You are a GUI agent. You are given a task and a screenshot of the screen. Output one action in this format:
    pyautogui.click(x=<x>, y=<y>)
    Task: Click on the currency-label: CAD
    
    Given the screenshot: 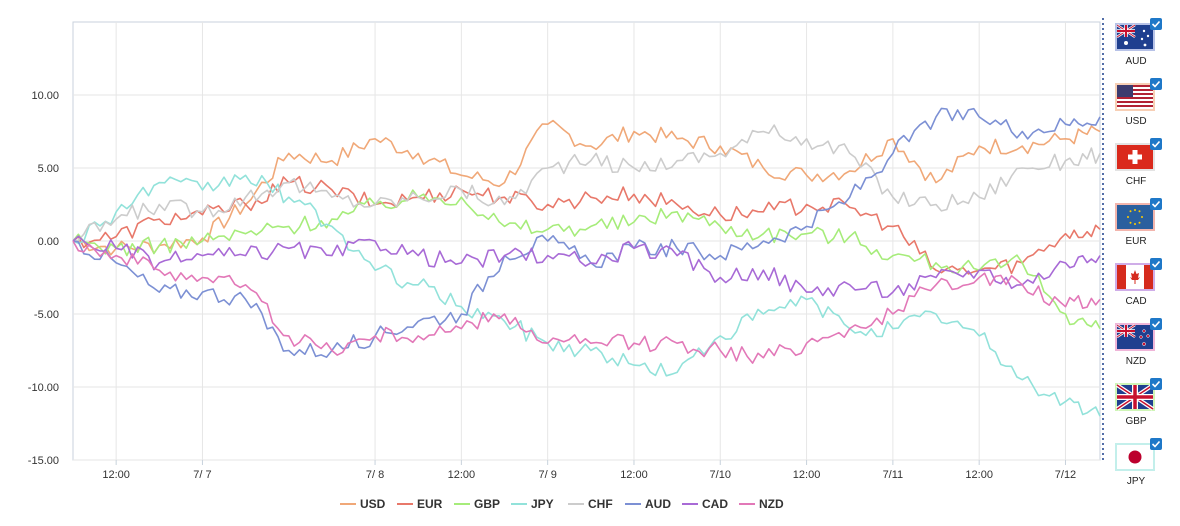 What is the action you would take?
    pyautogui.click(x=1136, y=301)
    